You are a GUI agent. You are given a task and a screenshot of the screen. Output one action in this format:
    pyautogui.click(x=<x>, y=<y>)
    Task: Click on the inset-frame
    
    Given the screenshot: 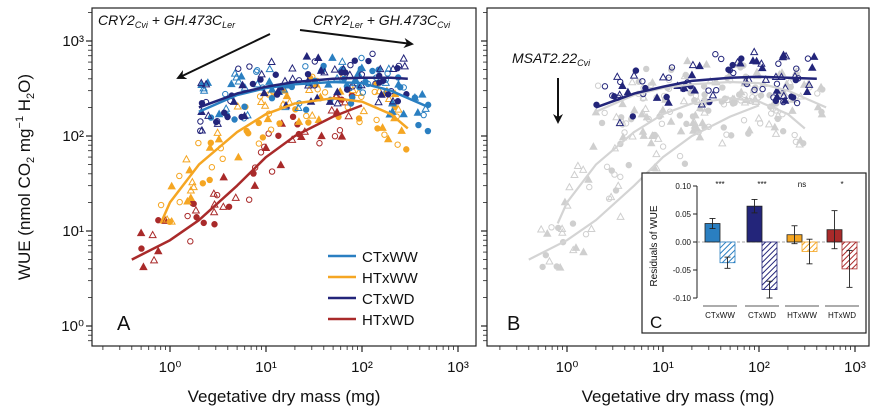 What is the action you would take?
    pyautogui.click(x=754, y=253)
    